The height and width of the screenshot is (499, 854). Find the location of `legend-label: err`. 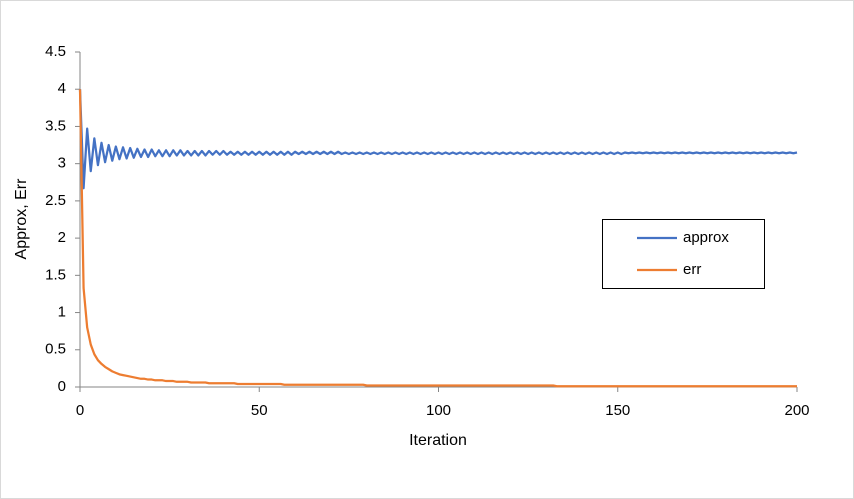

legend-label: err is located at coordinates (692, 269).